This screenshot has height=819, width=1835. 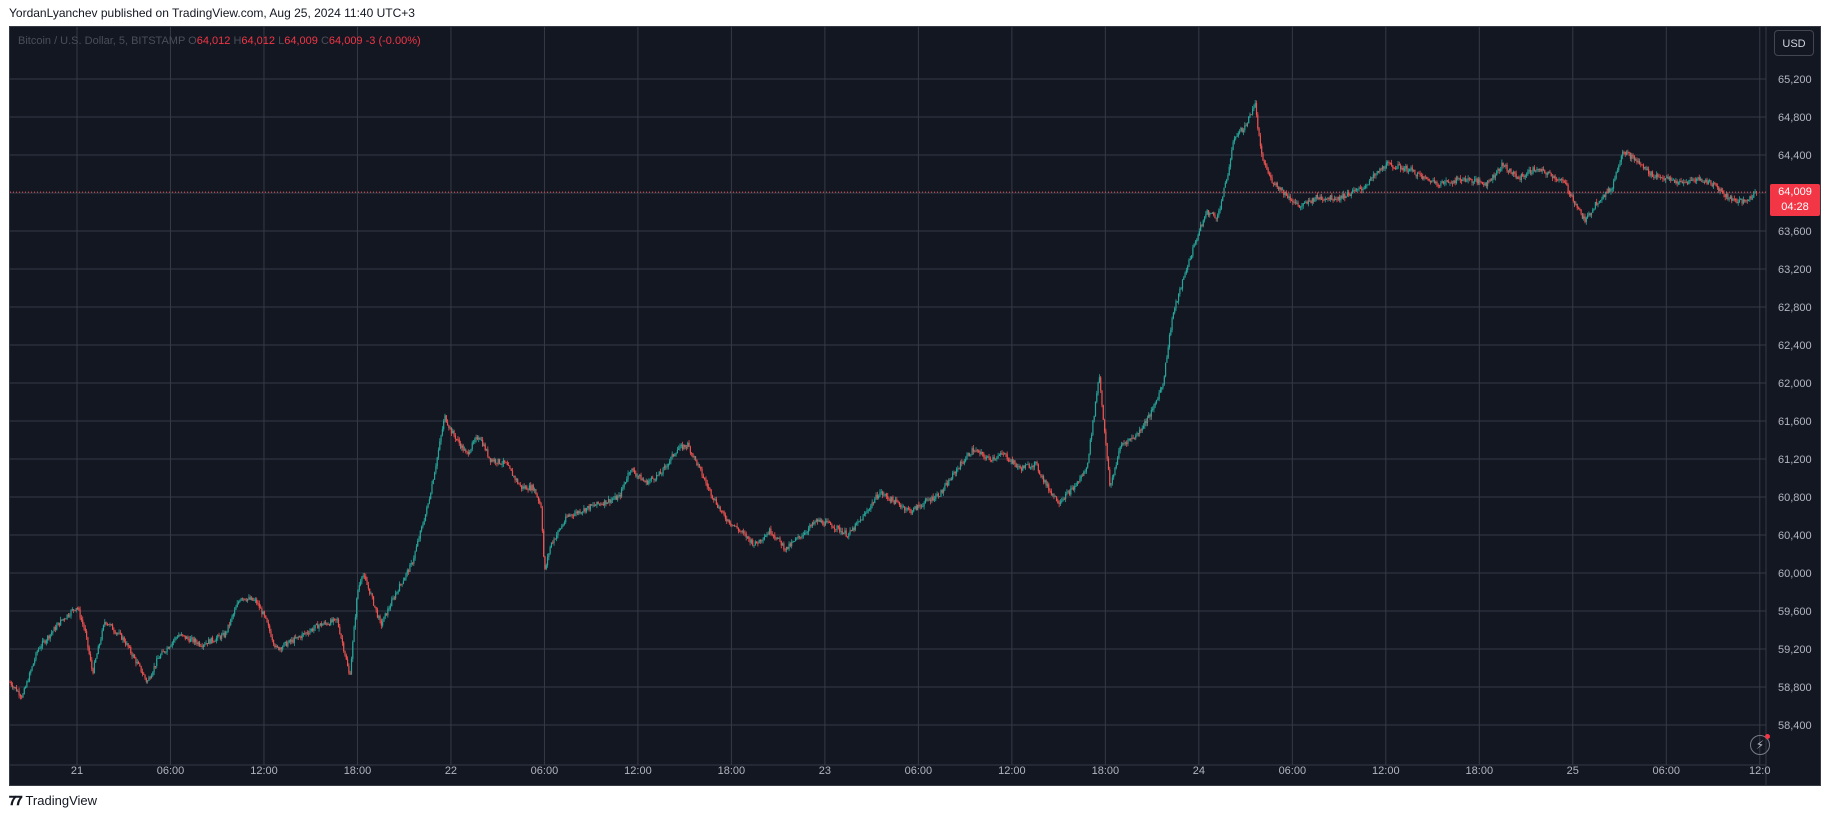 I want to click on lightning-icon: ⚡, so click(x=1760, y=744).